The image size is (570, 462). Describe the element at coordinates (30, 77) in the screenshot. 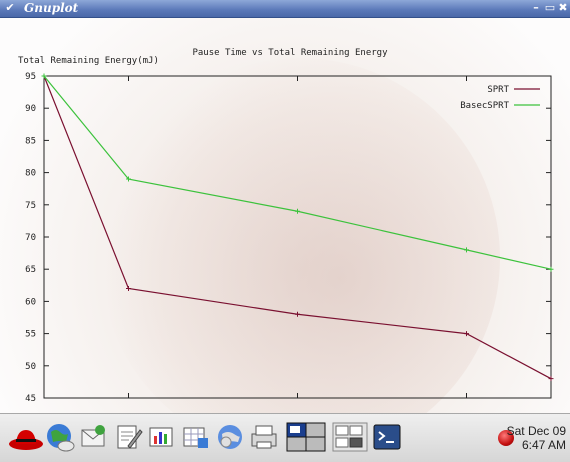

I see `y-tick-label: 95` at that location.